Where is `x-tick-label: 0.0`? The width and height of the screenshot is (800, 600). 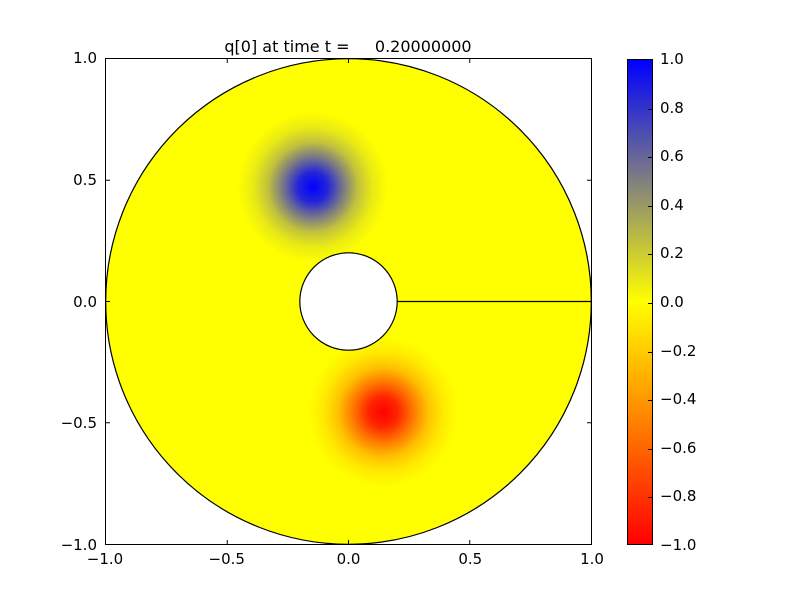 x-tick-label: 0.0 is located at coordinates (348, 559).